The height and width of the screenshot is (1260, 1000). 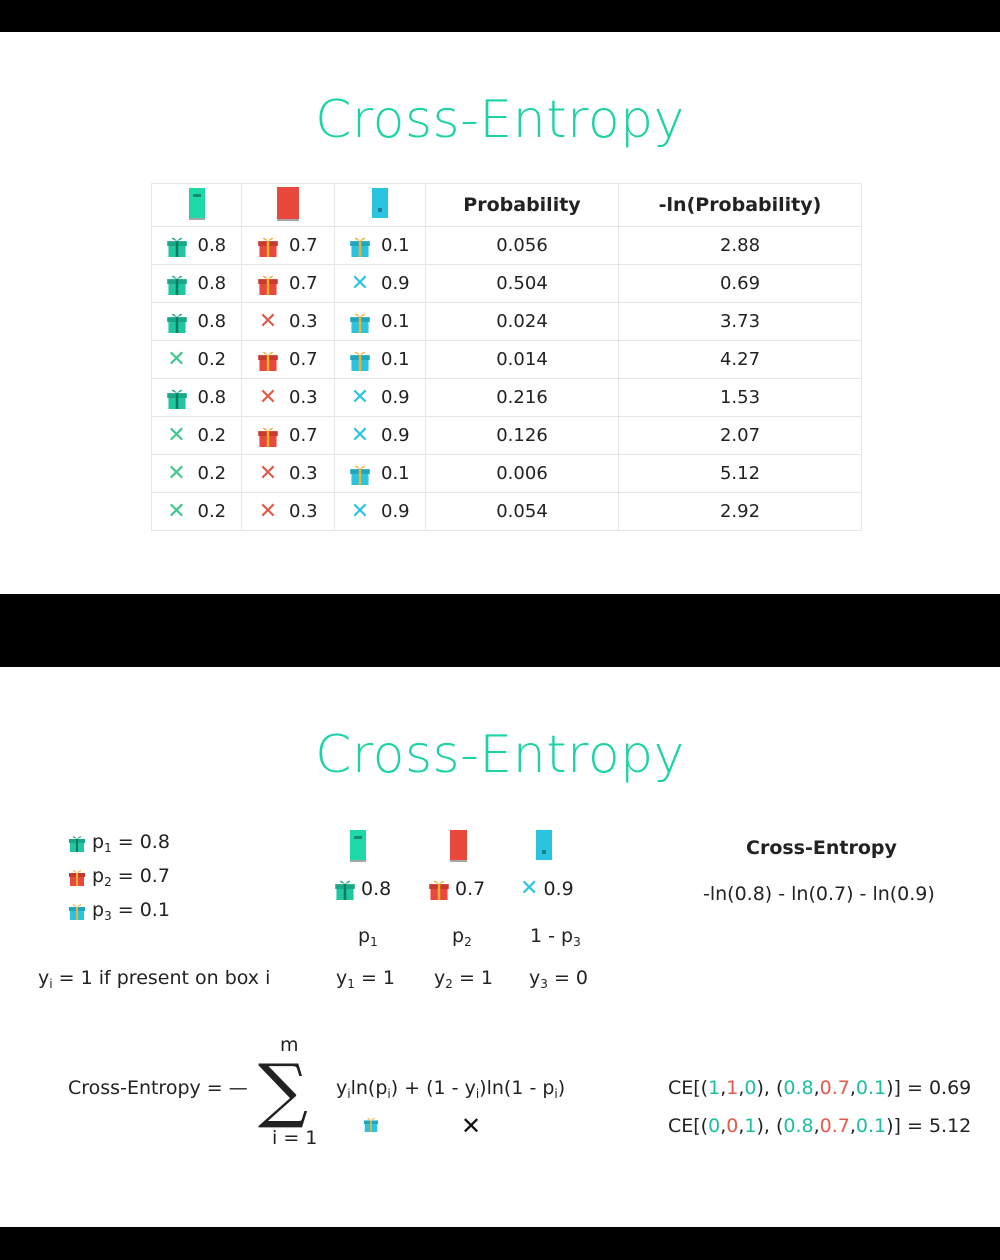 What do you see at coordinates (552, 936) in the screenshot?
I see `p-pre: 1 - p` at bounding box center [552, 936].